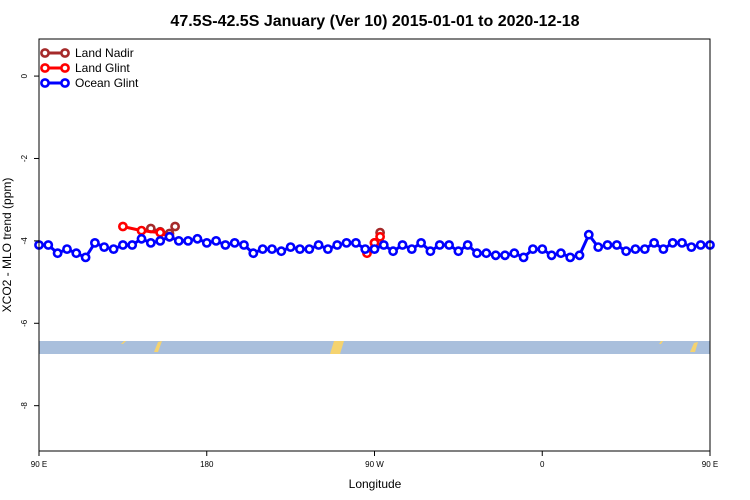  What do you see at coordinates (374, 347) in the screenshot?
I see `ocean-band` at bounding box center [374, 347].